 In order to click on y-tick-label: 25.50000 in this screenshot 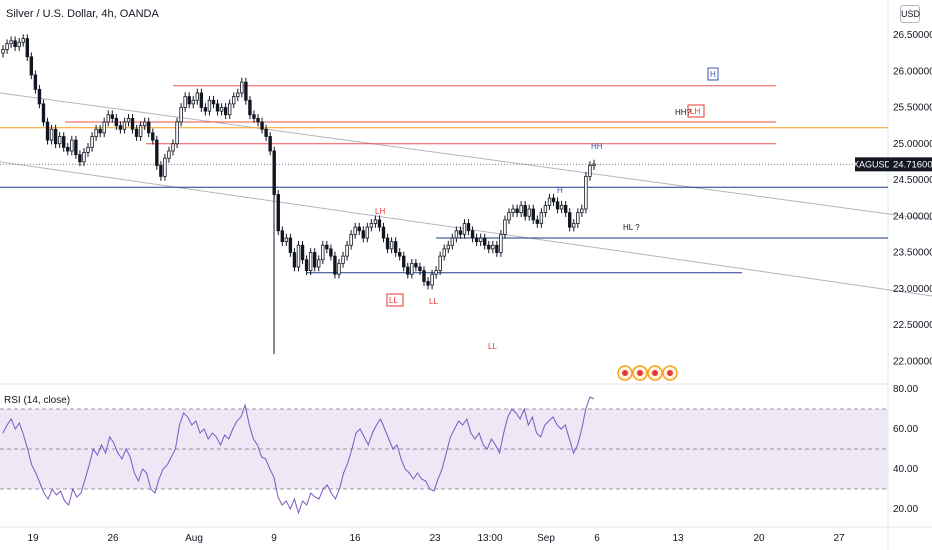, I will do `click(912, 108)`.